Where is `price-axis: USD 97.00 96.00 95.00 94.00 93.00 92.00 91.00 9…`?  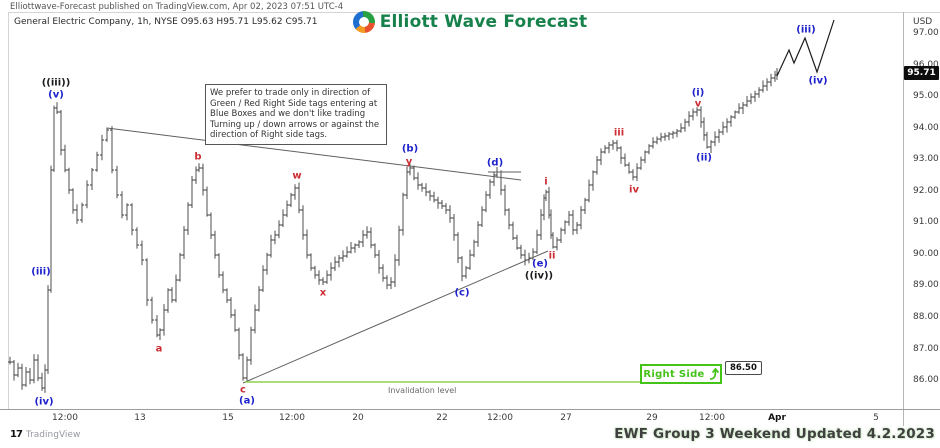
price-axis: USD 97.00 96.00 95.00 94.00 93.00 92.00 91.00 9… is located at coordinates (922, 219).